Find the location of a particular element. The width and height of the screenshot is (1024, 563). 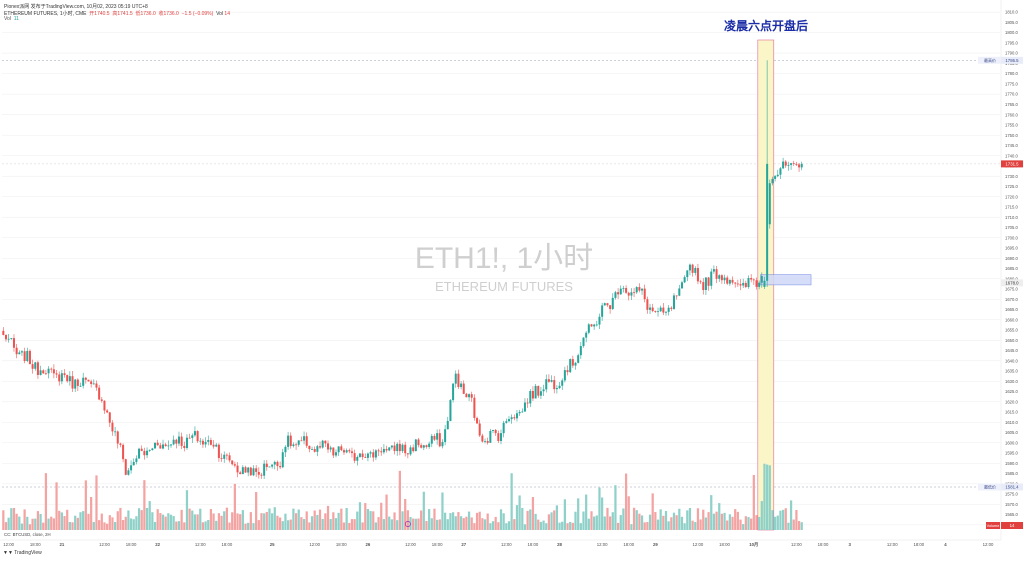

y-tick-label: 1750.0 is located at coordinates (1011, 135).